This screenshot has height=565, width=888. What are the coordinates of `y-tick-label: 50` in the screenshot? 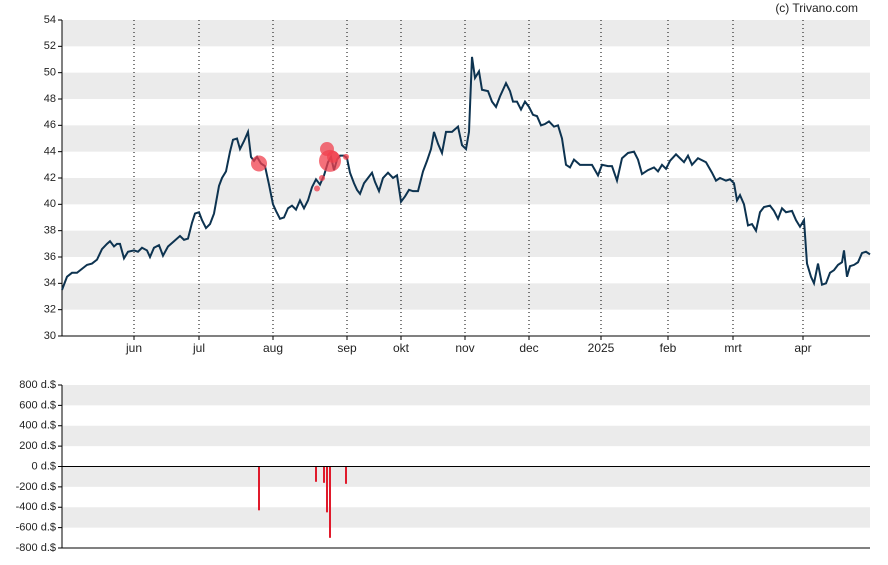 It's located at (50, 73).